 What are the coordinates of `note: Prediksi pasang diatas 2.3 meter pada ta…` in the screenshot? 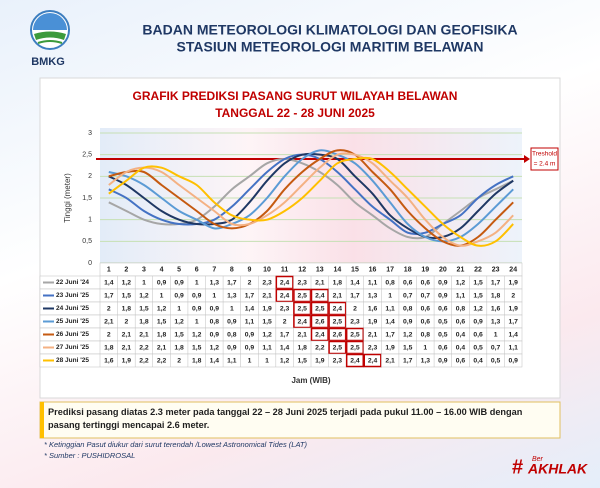 It's located at (285, 418).